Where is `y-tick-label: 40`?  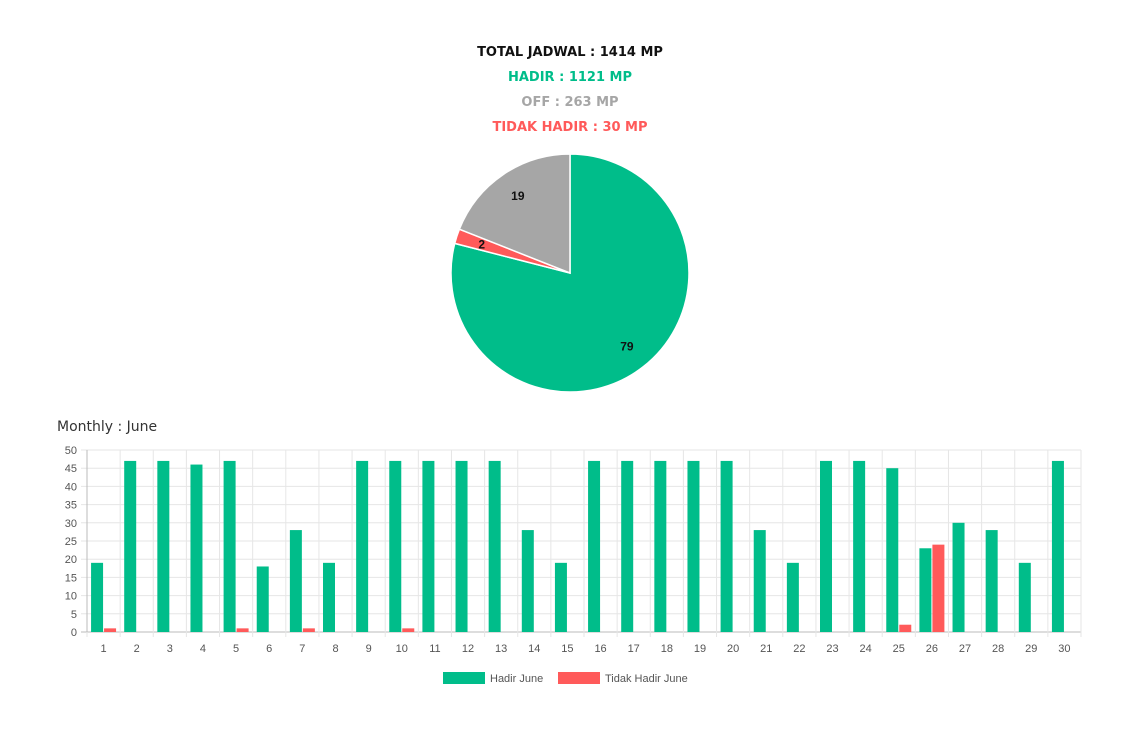
y-tick-label: 40 is located at coordinates (71, 487).